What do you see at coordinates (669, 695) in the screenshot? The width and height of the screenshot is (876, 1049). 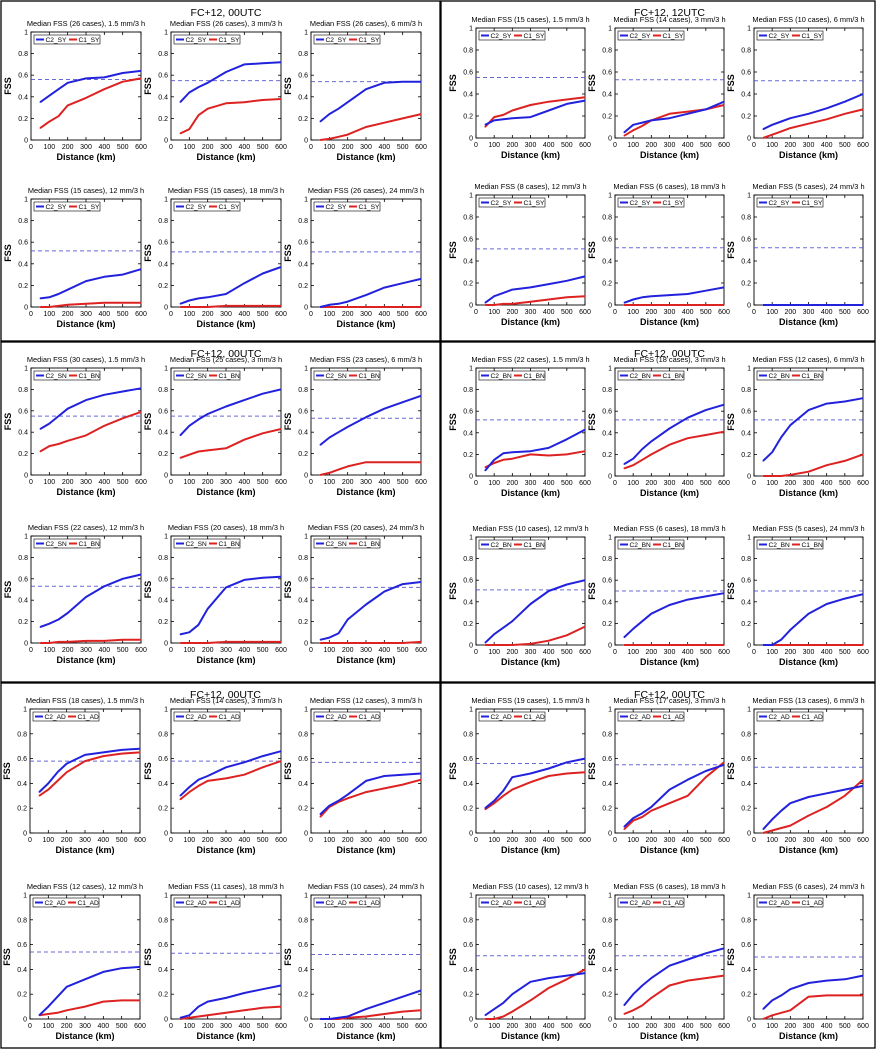 I see `group-title: FC+12, 00UTC` at bounding box center [669, 695].